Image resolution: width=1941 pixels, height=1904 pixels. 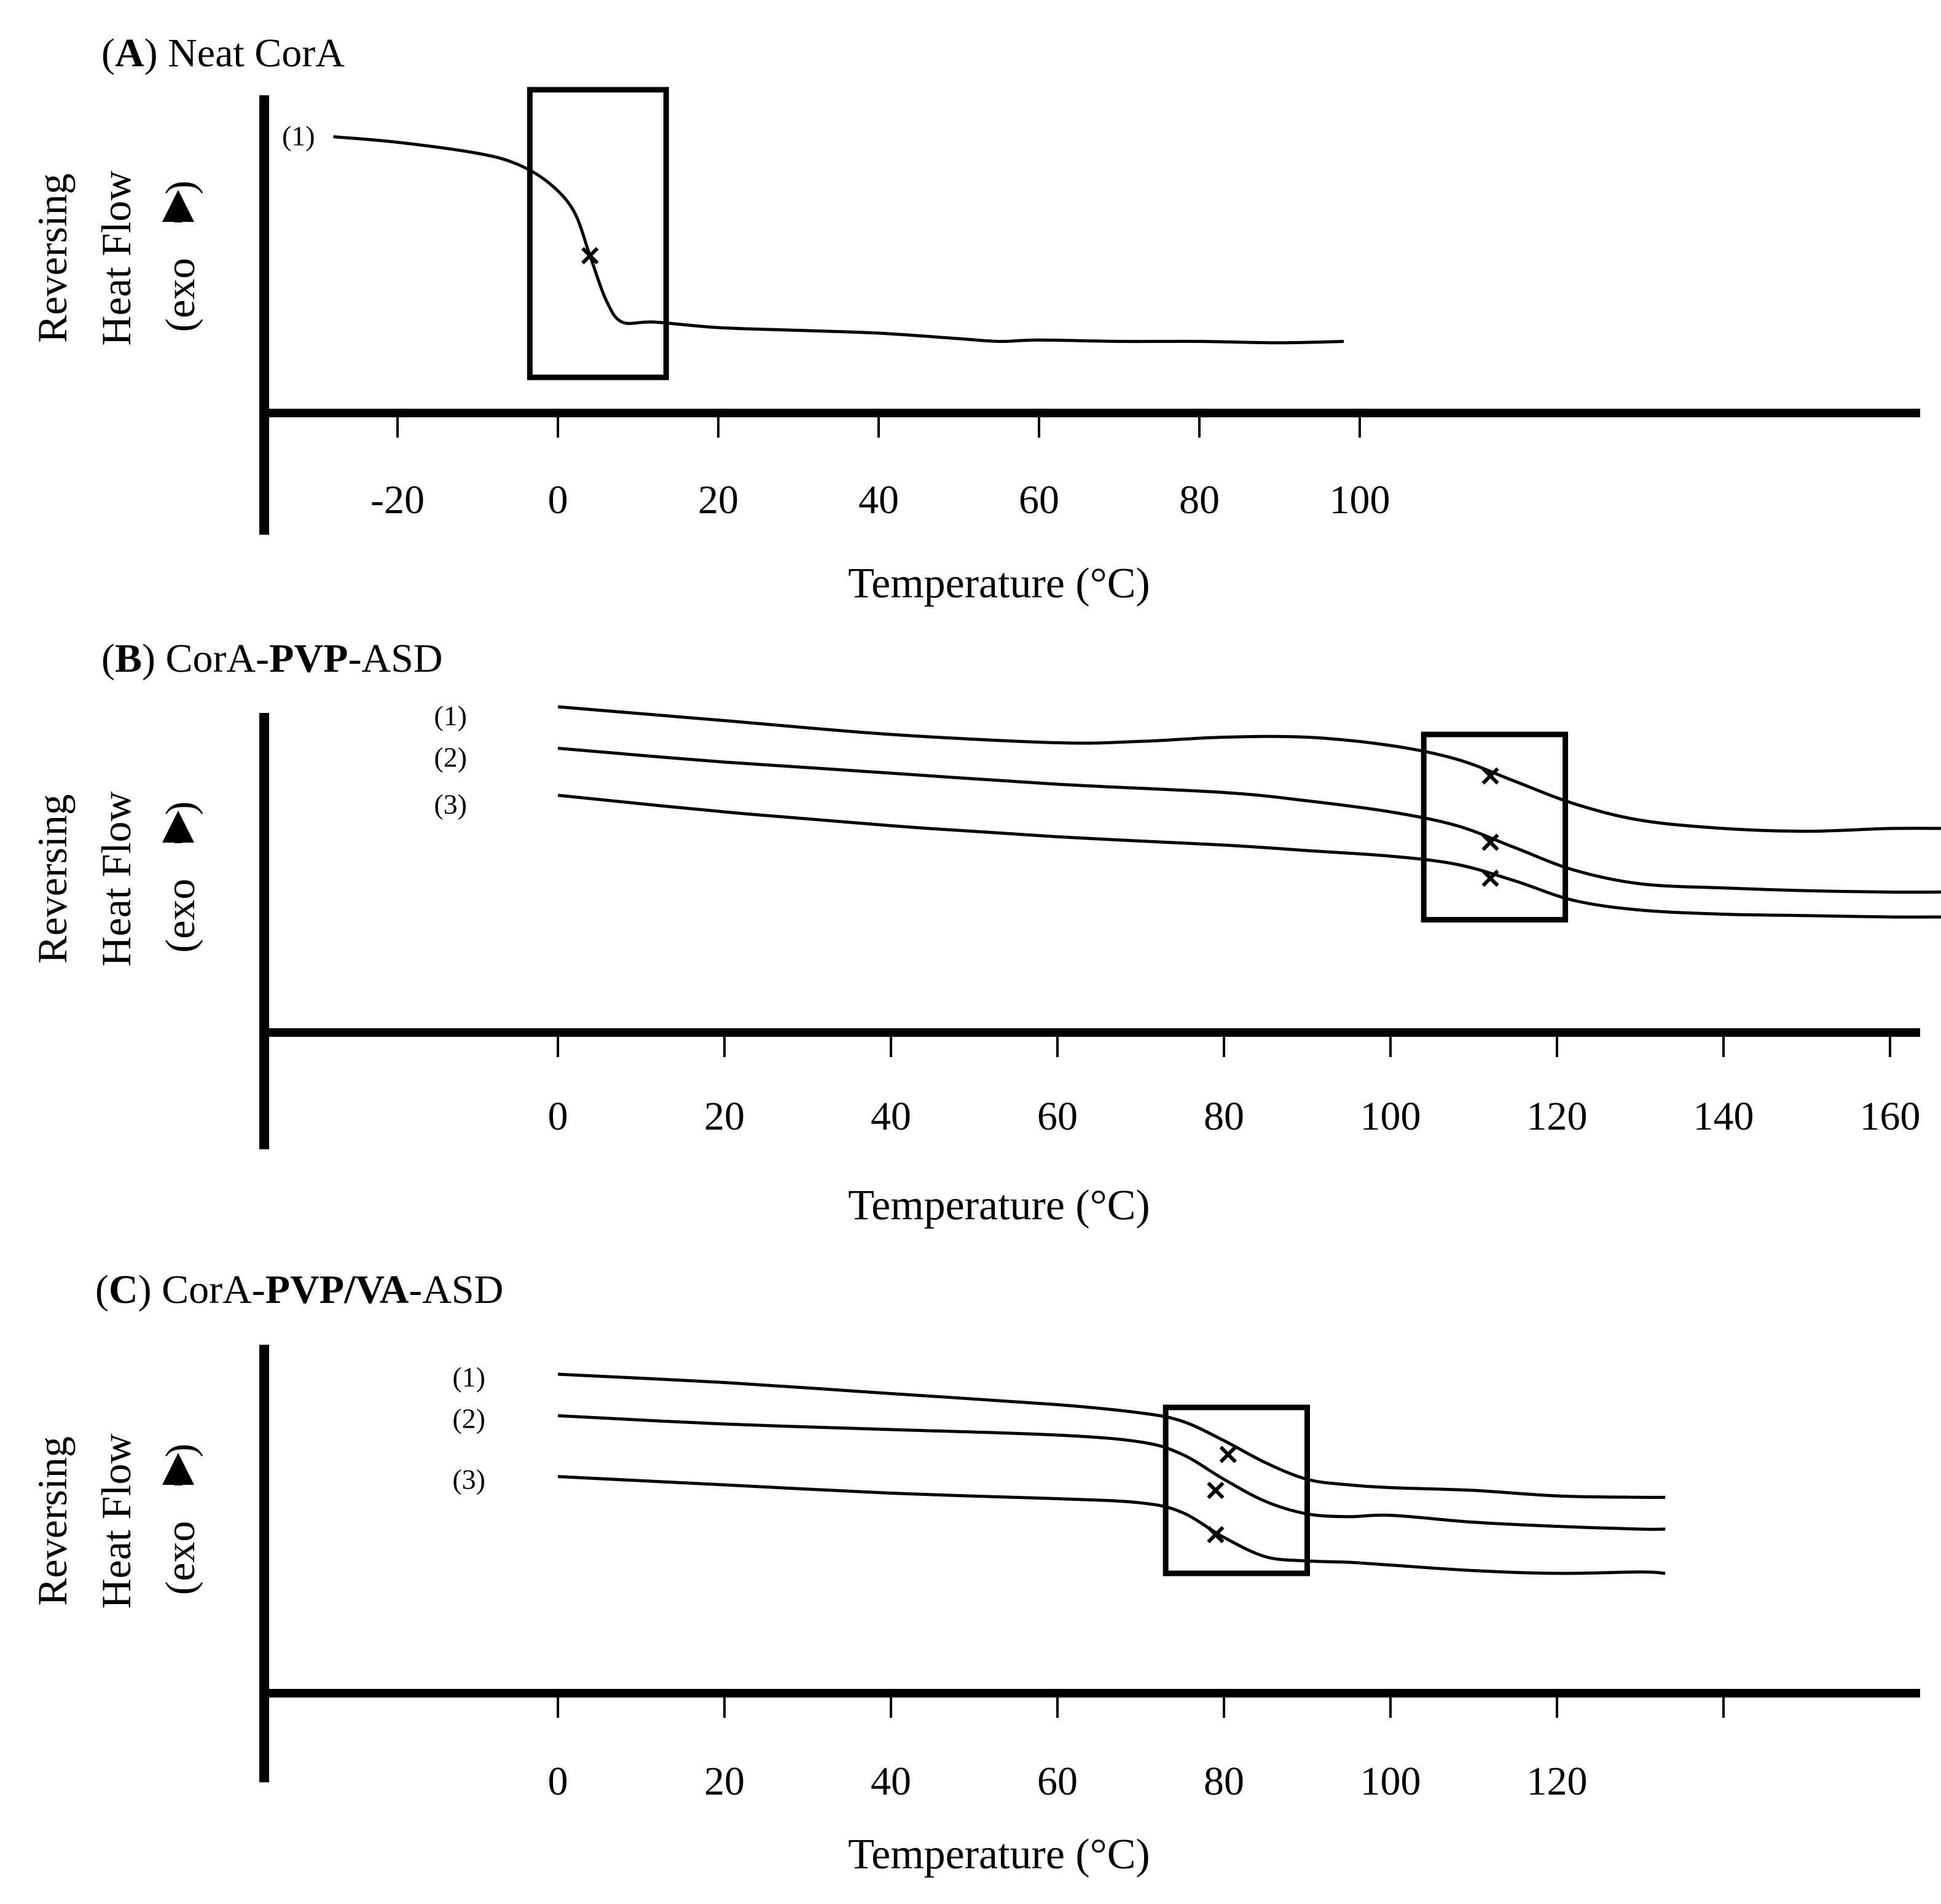 I want to click on panel-c-curve-label-2: (2), so click(x=469, y=1418).